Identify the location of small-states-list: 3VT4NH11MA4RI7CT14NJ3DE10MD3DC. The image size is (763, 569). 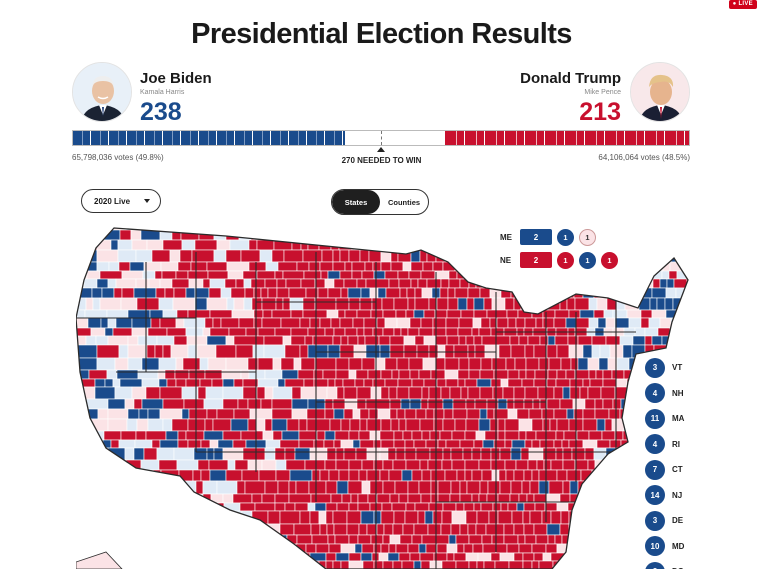
(664, 462).